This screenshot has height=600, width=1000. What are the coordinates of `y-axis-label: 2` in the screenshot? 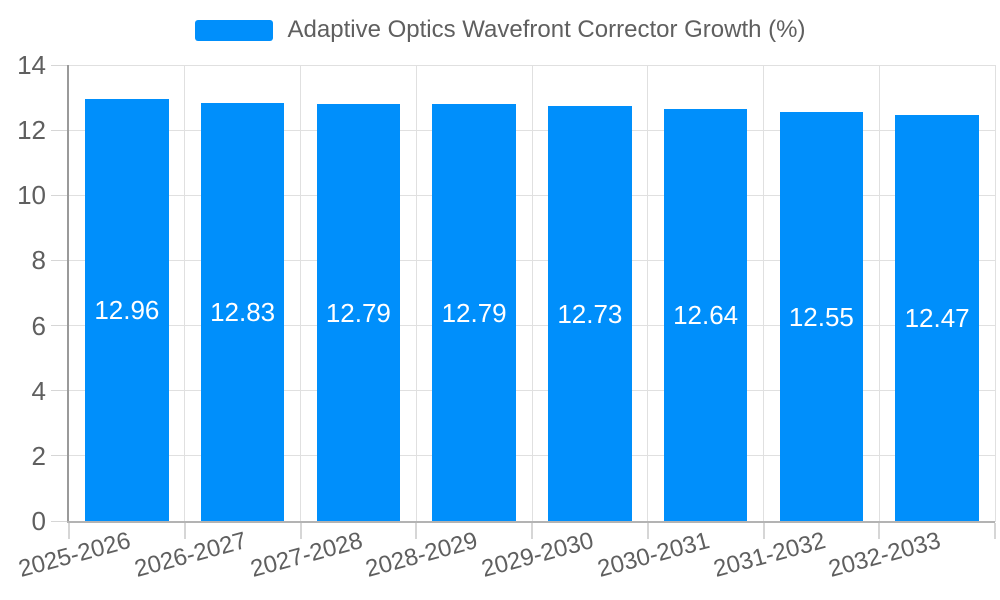 It's located at (38, 455).